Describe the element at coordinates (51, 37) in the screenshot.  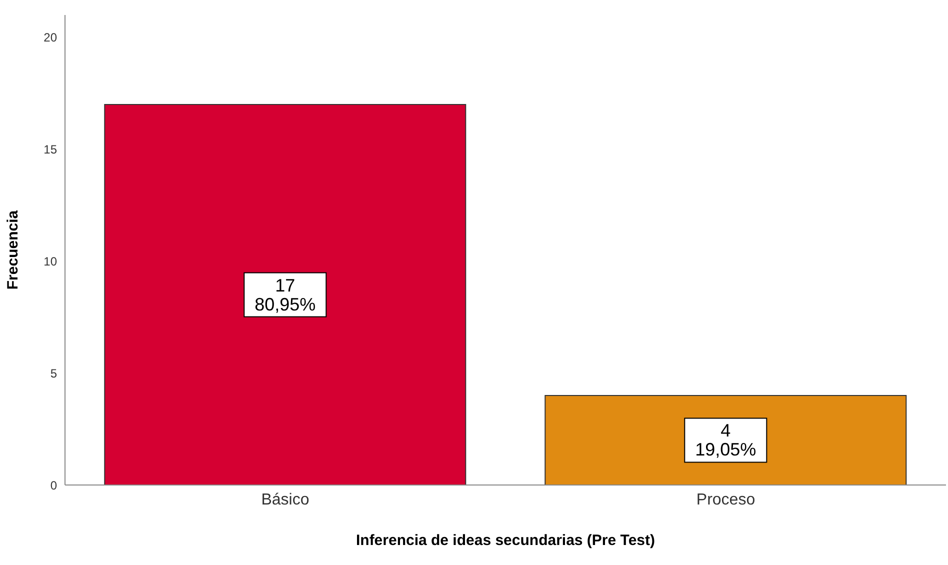
I see `y-tick-label: 20` at that location.